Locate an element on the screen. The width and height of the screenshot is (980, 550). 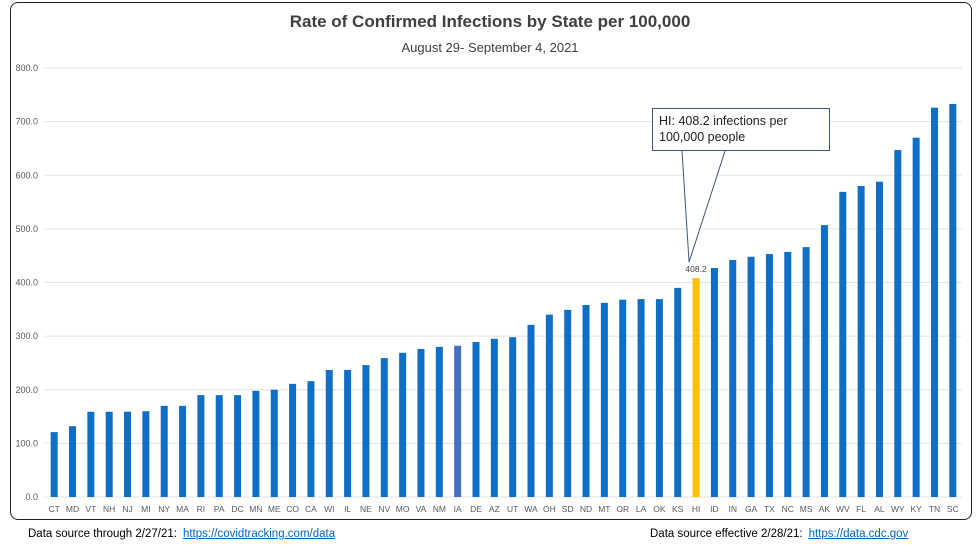
bar-ME is located at coordinates (274, 443).